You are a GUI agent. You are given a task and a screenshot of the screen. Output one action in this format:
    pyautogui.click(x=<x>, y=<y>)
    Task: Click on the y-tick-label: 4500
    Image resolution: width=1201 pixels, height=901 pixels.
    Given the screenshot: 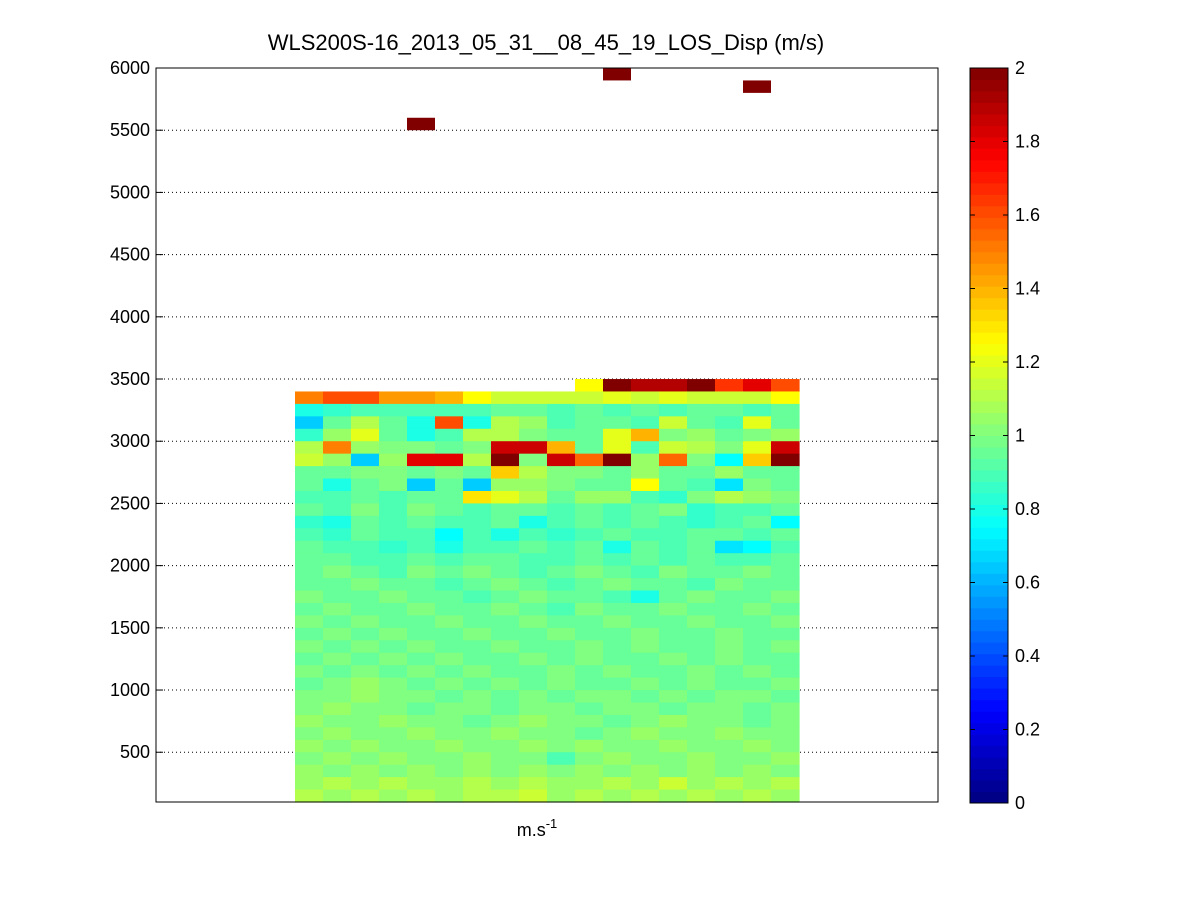 What is the action you would take?
    pyautogui.click(x=130, y=255)
    